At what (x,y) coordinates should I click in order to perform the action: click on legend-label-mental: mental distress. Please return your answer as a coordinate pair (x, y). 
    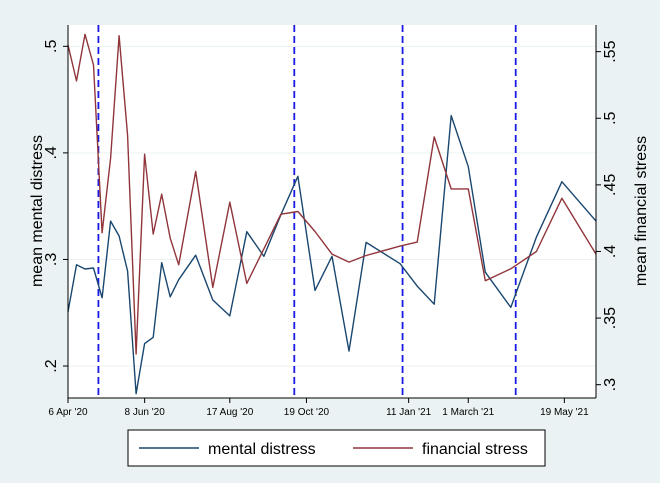
    Looking at the image, I should click on (262, 449).